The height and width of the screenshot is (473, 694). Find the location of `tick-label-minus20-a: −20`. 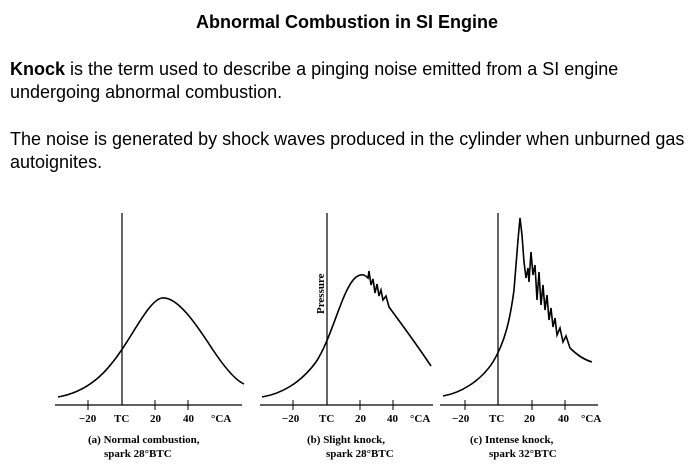

tick-label-minus20-a: −20 is located at coordinates (88, 419).